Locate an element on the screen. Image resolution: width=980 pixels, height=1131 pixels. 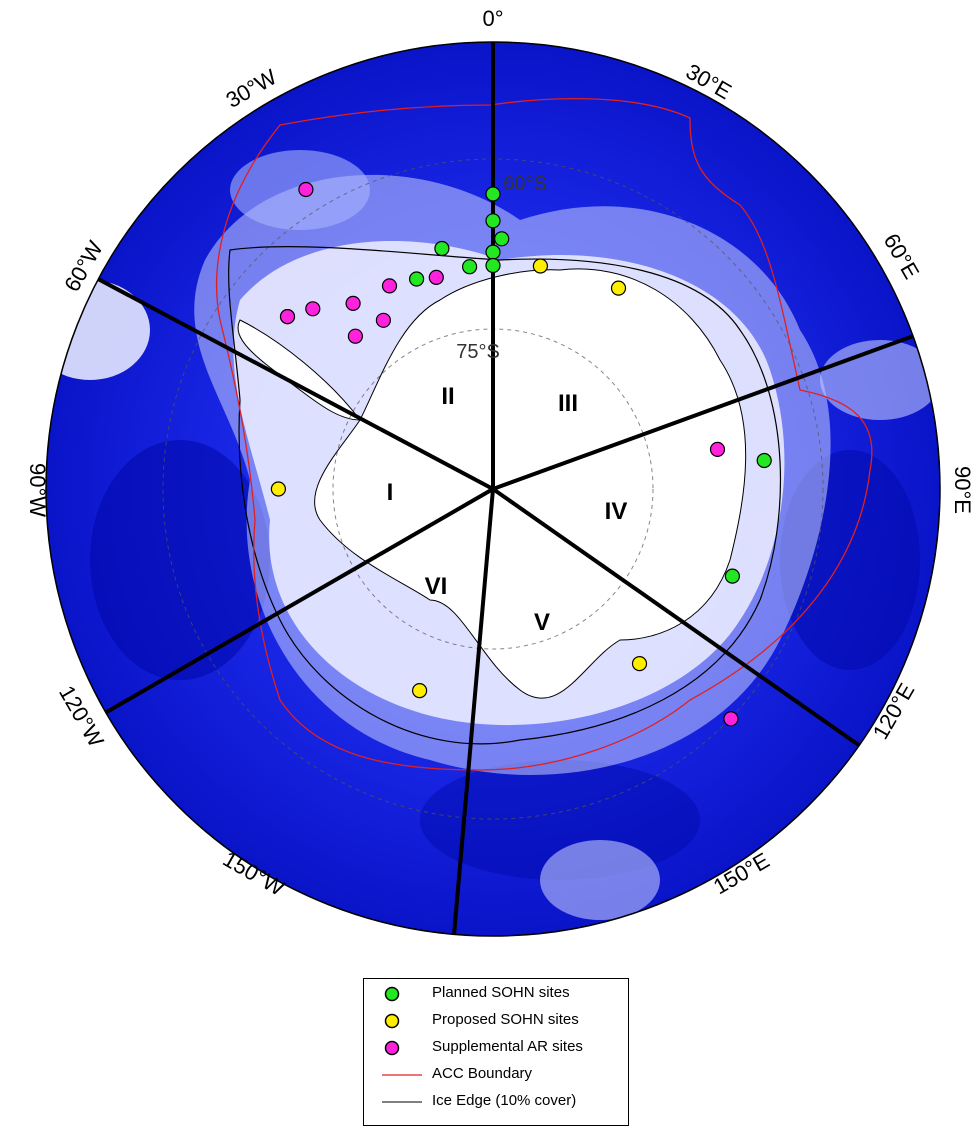
sector-label-vi: VI is located at coordinates (436, 586).